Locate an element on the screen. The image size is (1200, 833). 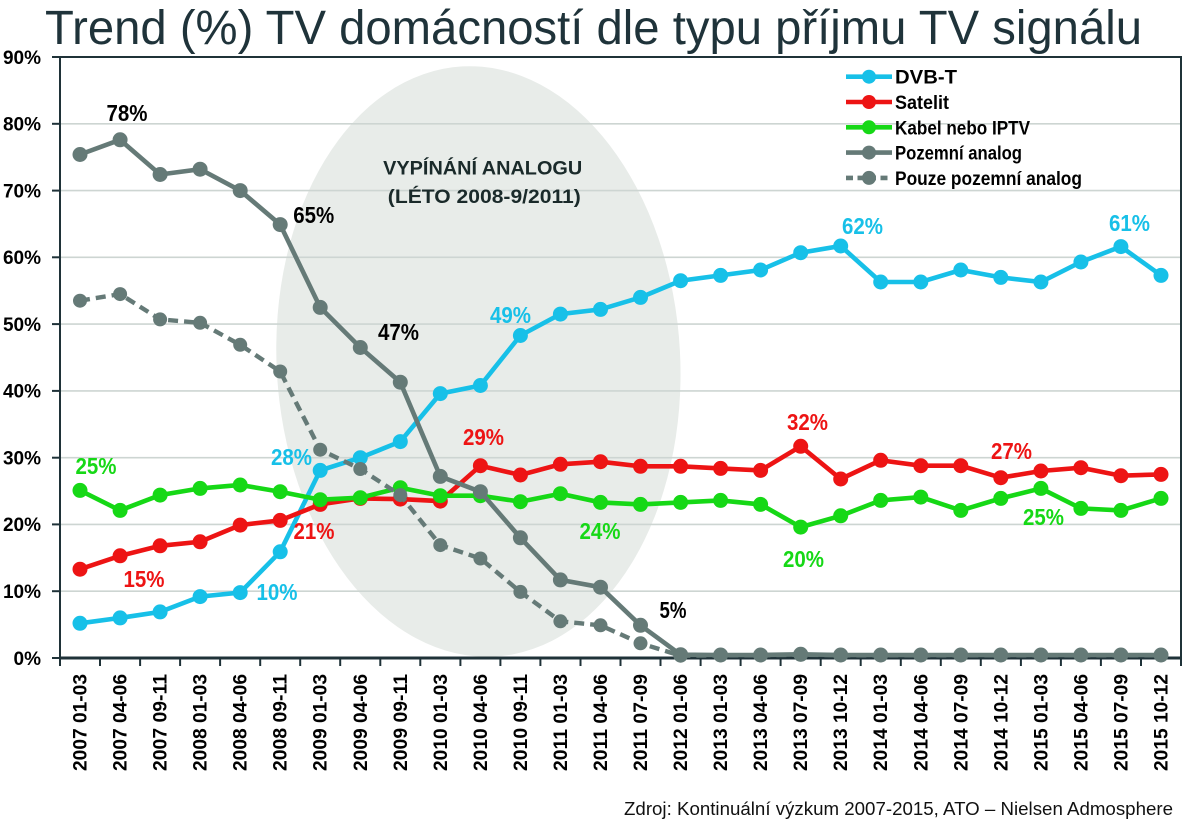
svg-text: 2013 10-12 is located at coordinates (841, 722).